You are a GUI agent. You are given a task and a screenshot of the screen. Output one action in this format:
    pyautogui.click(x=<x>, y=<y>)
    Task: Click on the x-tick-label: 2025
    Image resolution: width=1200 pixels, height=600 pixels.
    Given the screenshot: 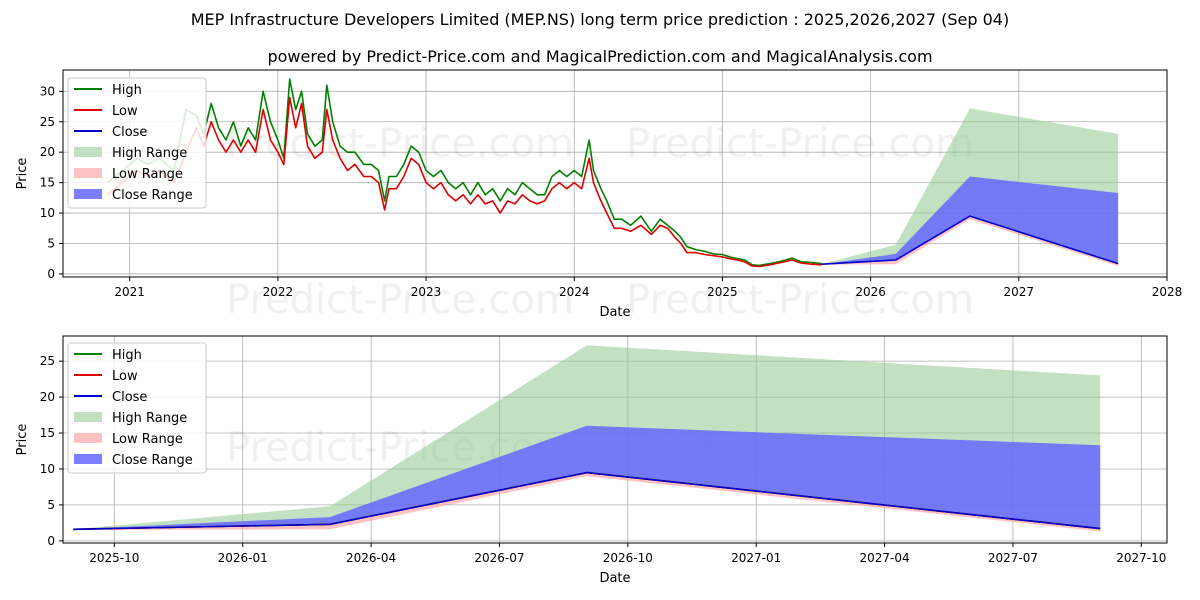 What is the action you would take?
    pyautogui.click(x=722, y=292)
    